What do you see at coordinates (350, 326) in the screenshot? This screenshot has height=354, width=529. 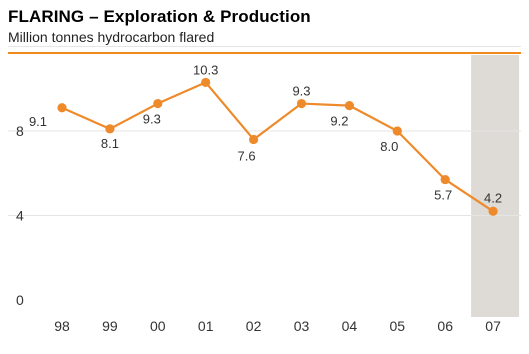 I see `x-tick-label: 04` at bounding box center [350, 326].